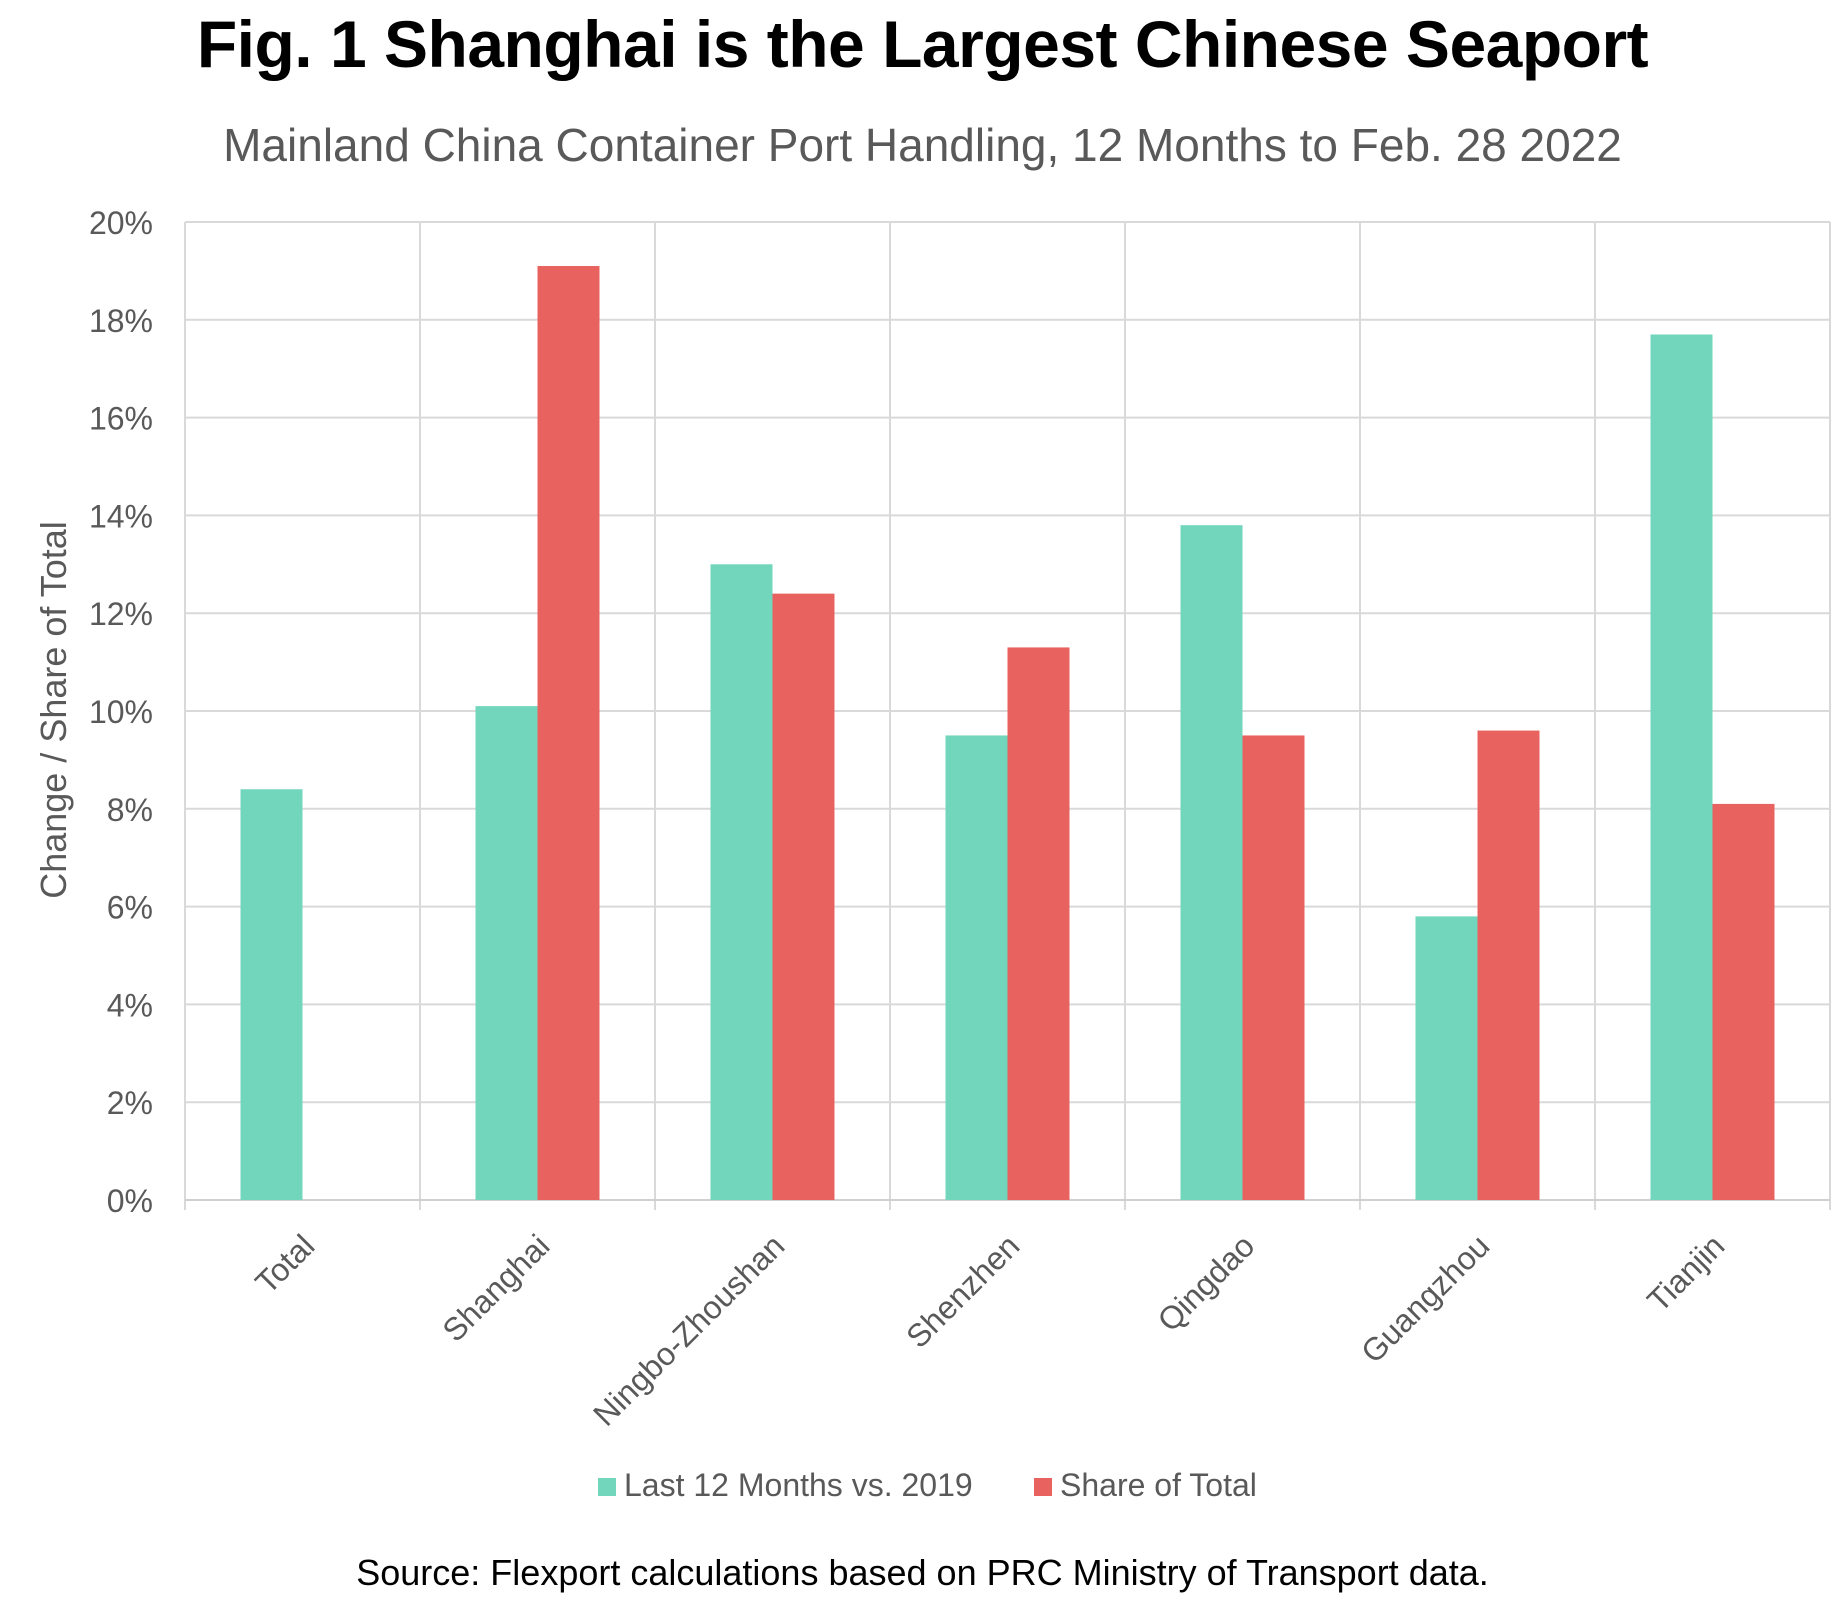 This screenshot has height=1615, width=1845. What do you see at coordinates (121, 321) in the screenshot?
I see `y-tick-label: 18%` at bounding box center [121, 321].